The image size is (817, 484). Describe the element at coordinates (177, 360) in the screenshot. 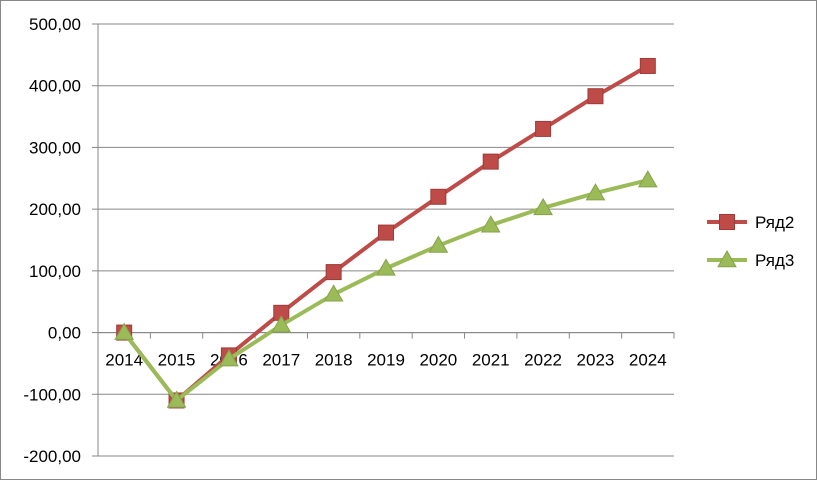

I see `x-tick-label: 2015` at that location.